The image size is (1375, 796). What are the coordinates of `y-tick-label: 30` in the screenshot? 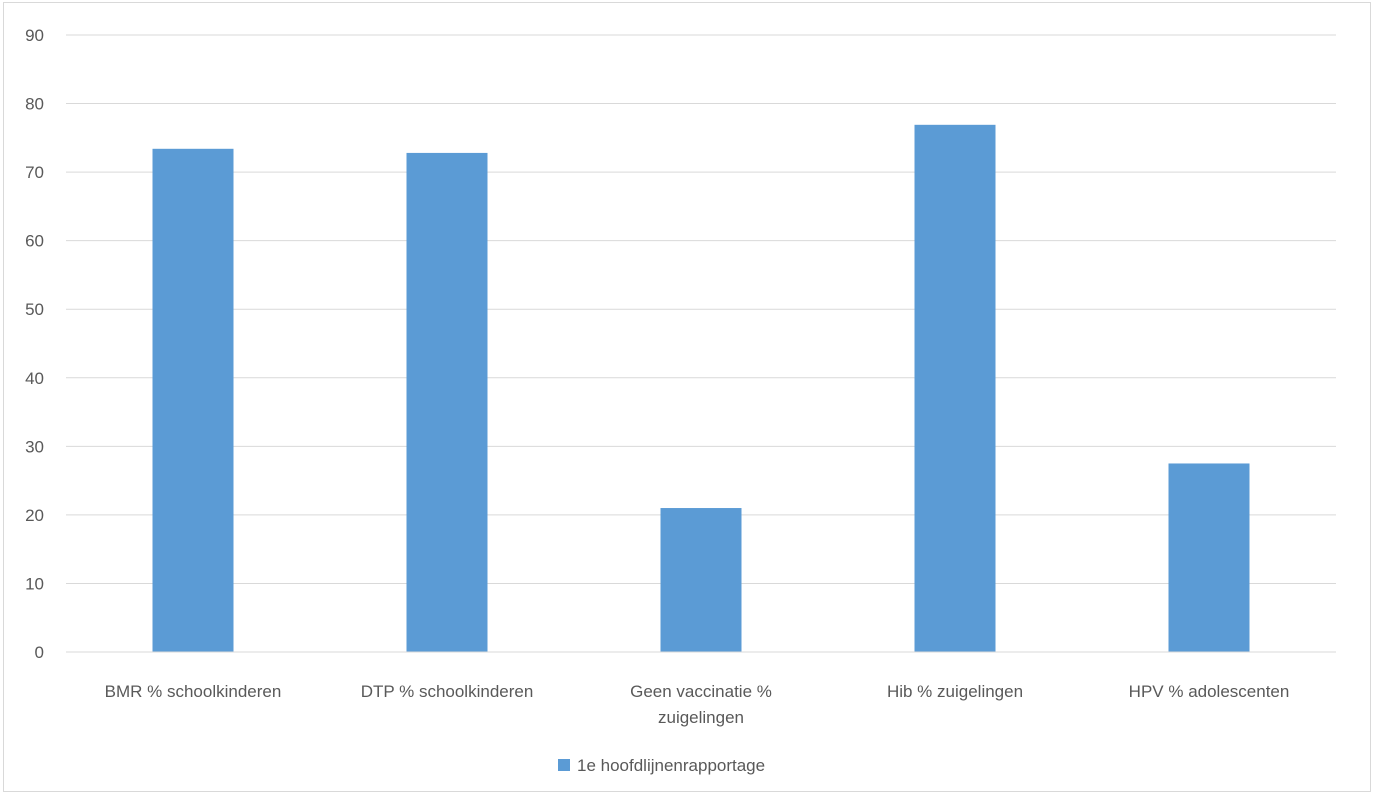 It's located at (34, 446).